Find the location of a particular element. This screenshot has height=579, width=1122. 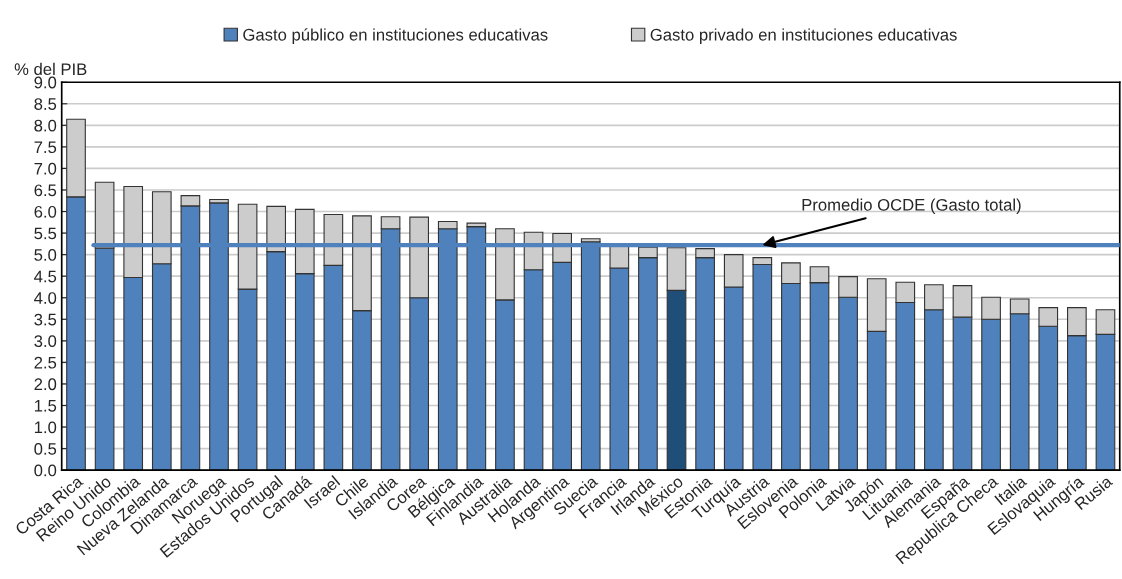

y-tick-label: 0.5 is located at coordinates (45, 449).